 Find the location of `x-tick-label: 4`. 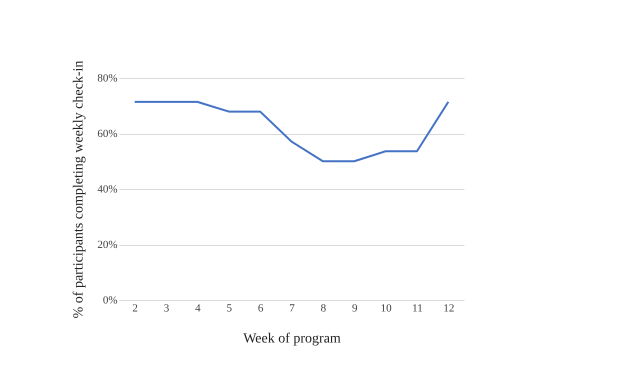

x-tick-label: 4 is located at coordinates (198, 308).